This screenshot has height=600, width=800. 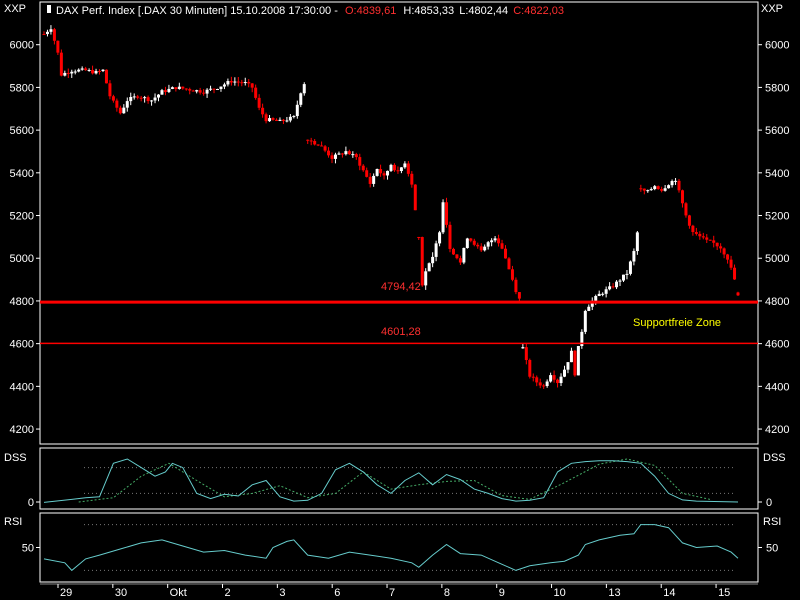 I want to click on y-tick-label-right: 5200, so click(x=777, y=217).